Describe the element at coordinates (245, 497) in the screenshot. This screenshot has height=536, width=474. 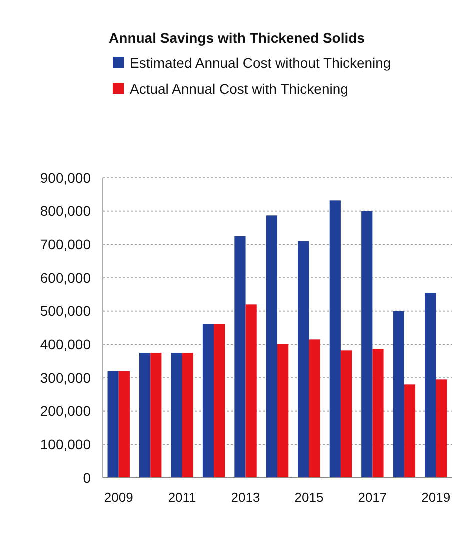
I see `x-tick-label: 2013` at that location.